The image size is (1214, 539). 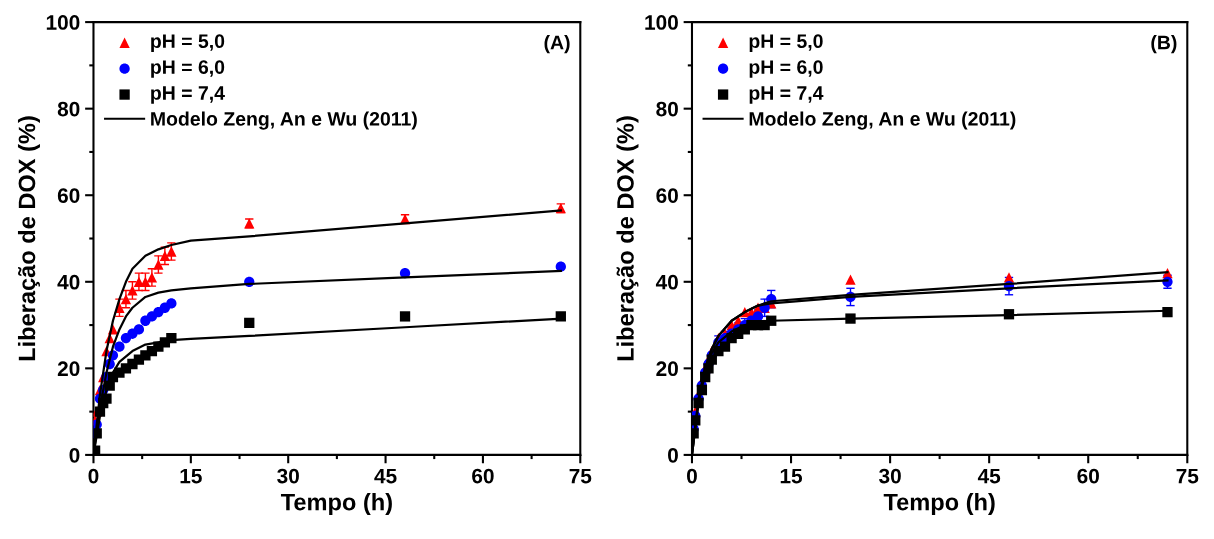 I want to click on annotation: (B), so click(x=1164, y=44).